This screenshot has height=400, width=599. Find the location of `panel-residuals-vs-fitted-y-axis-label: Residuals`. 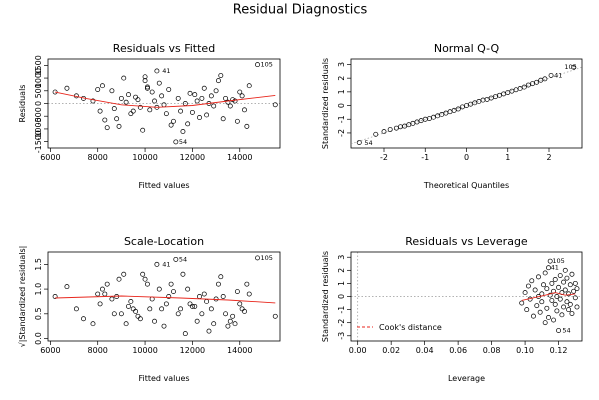

panel-residuals-vs-fitted-y-axis-label: Residuals is located at coordinates (22, 104).